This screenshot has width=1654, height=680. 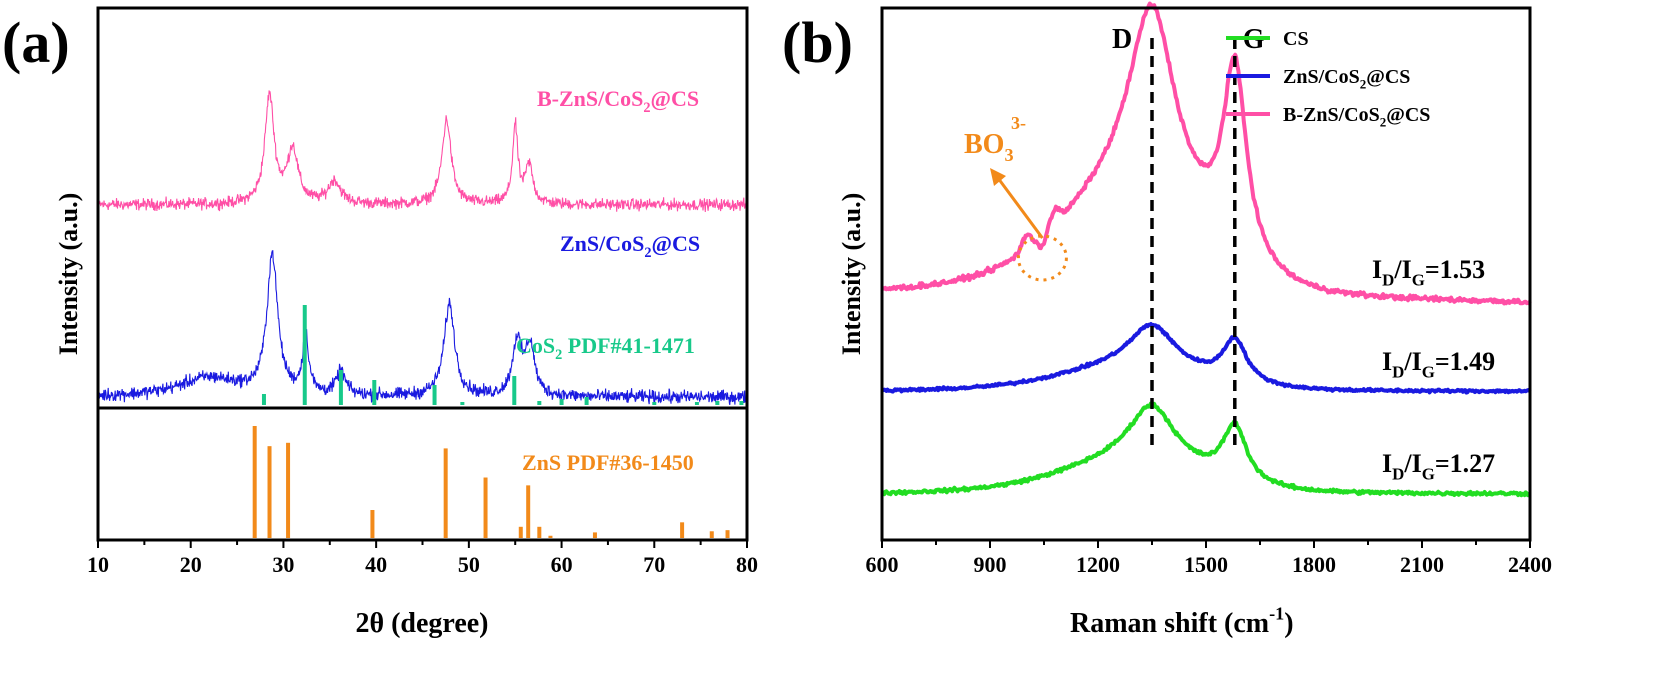 What do you see at coordinates (1206, 449) in the screenshot?
I see `raman-line-cs` at bounding box center [1206, 449].